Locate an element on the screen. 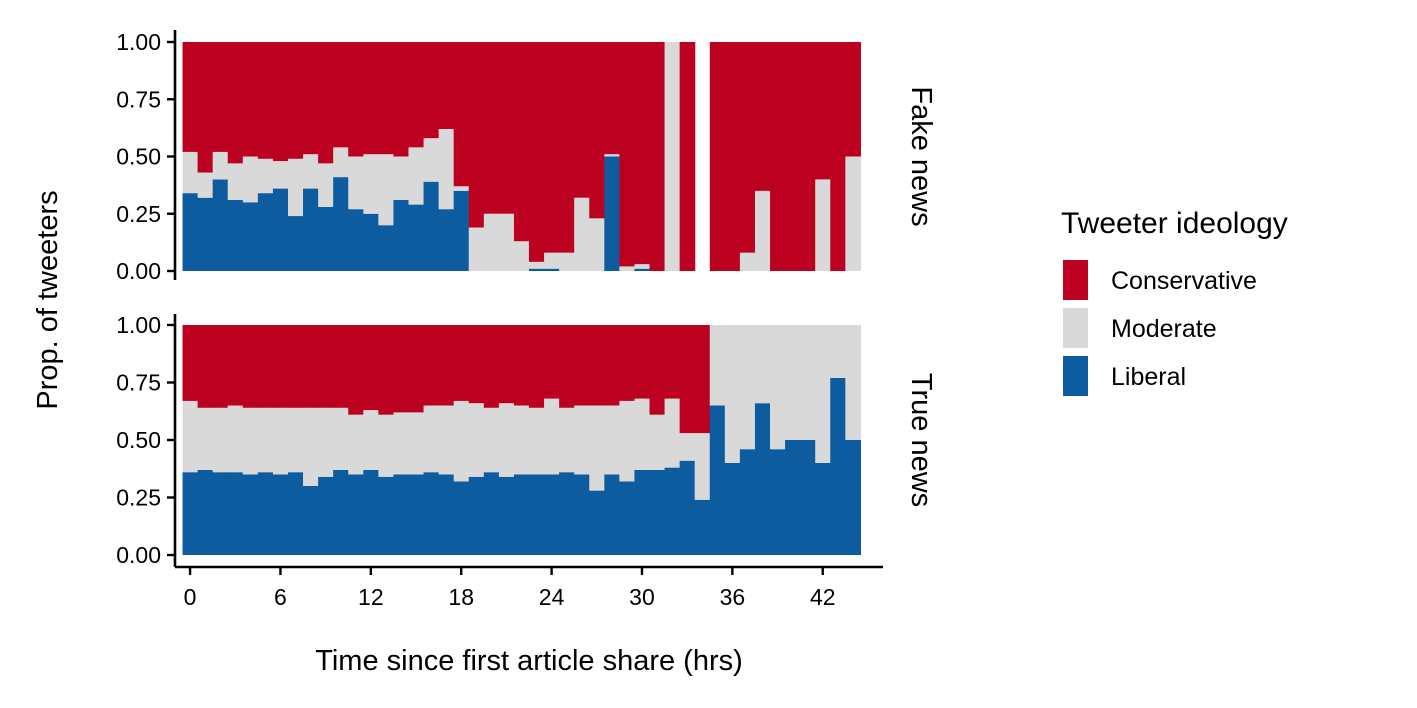 This screenshot has width=1417, height=708. y-tick-label: 0.25 is located at coordinates (138, 214).